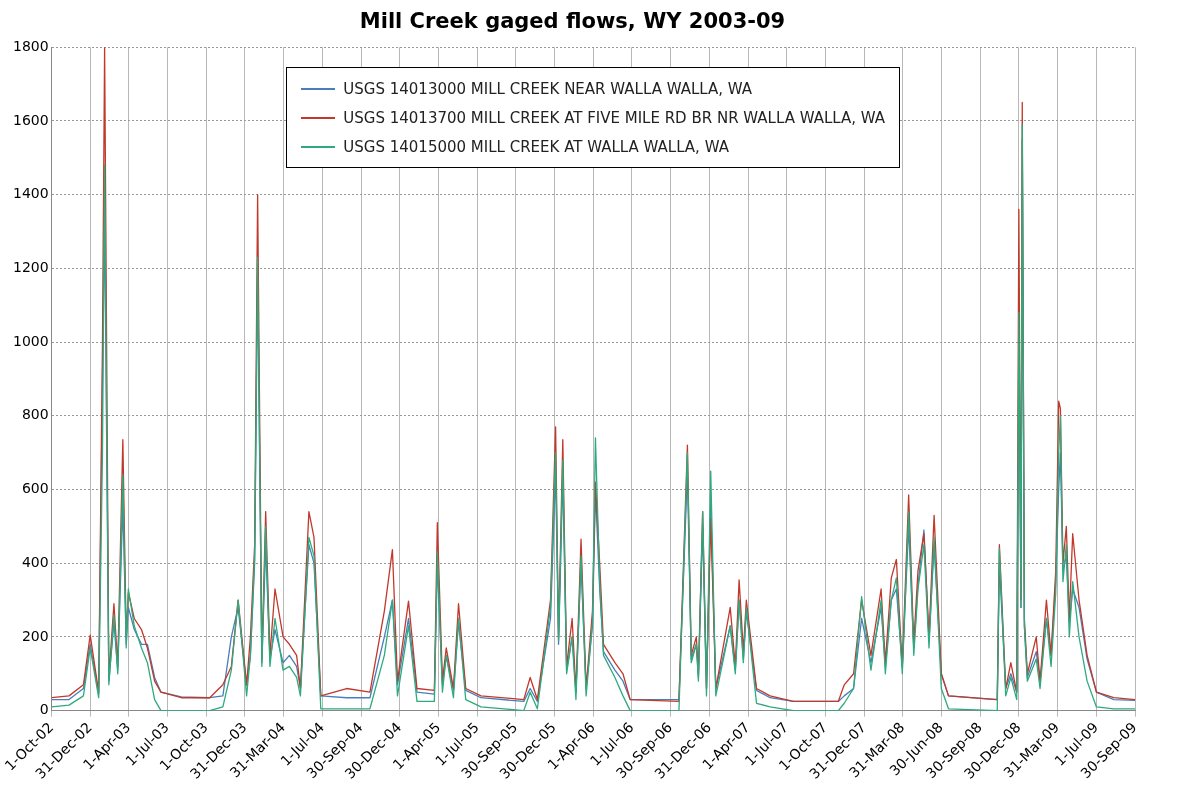 The height and width of the screenshot is (786, 1180). I want to click on y-tick-label: 1000, so click(30, 340).